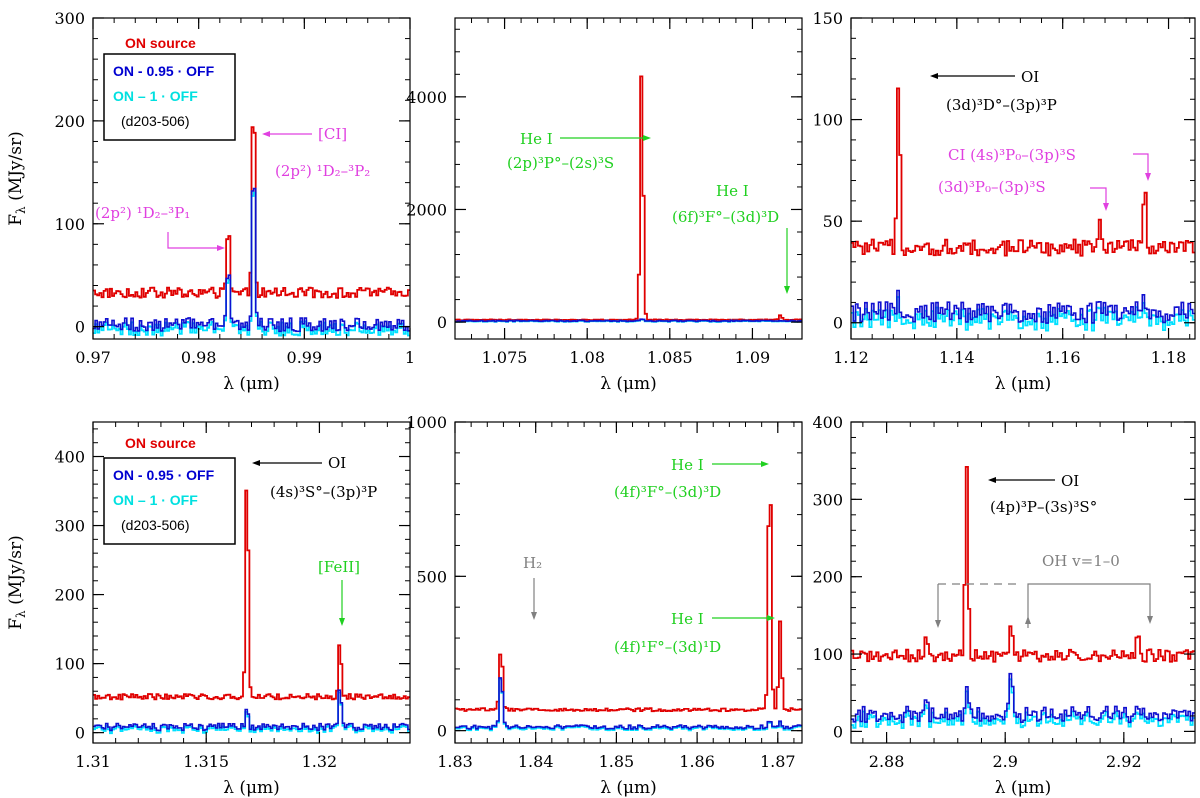 This screenshot has width=1200, height=798. I want to click on p1-xtick-label: 0.99, so click(305, 357).